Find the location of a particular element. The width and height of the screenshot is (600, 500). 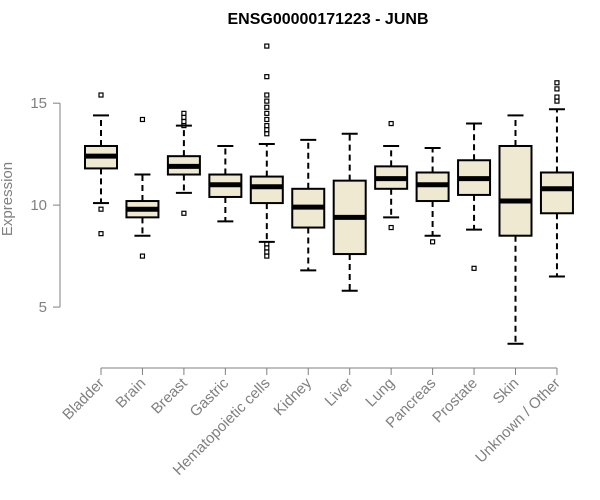

x-tick-label: Lung is located at coordinates (380, 393).